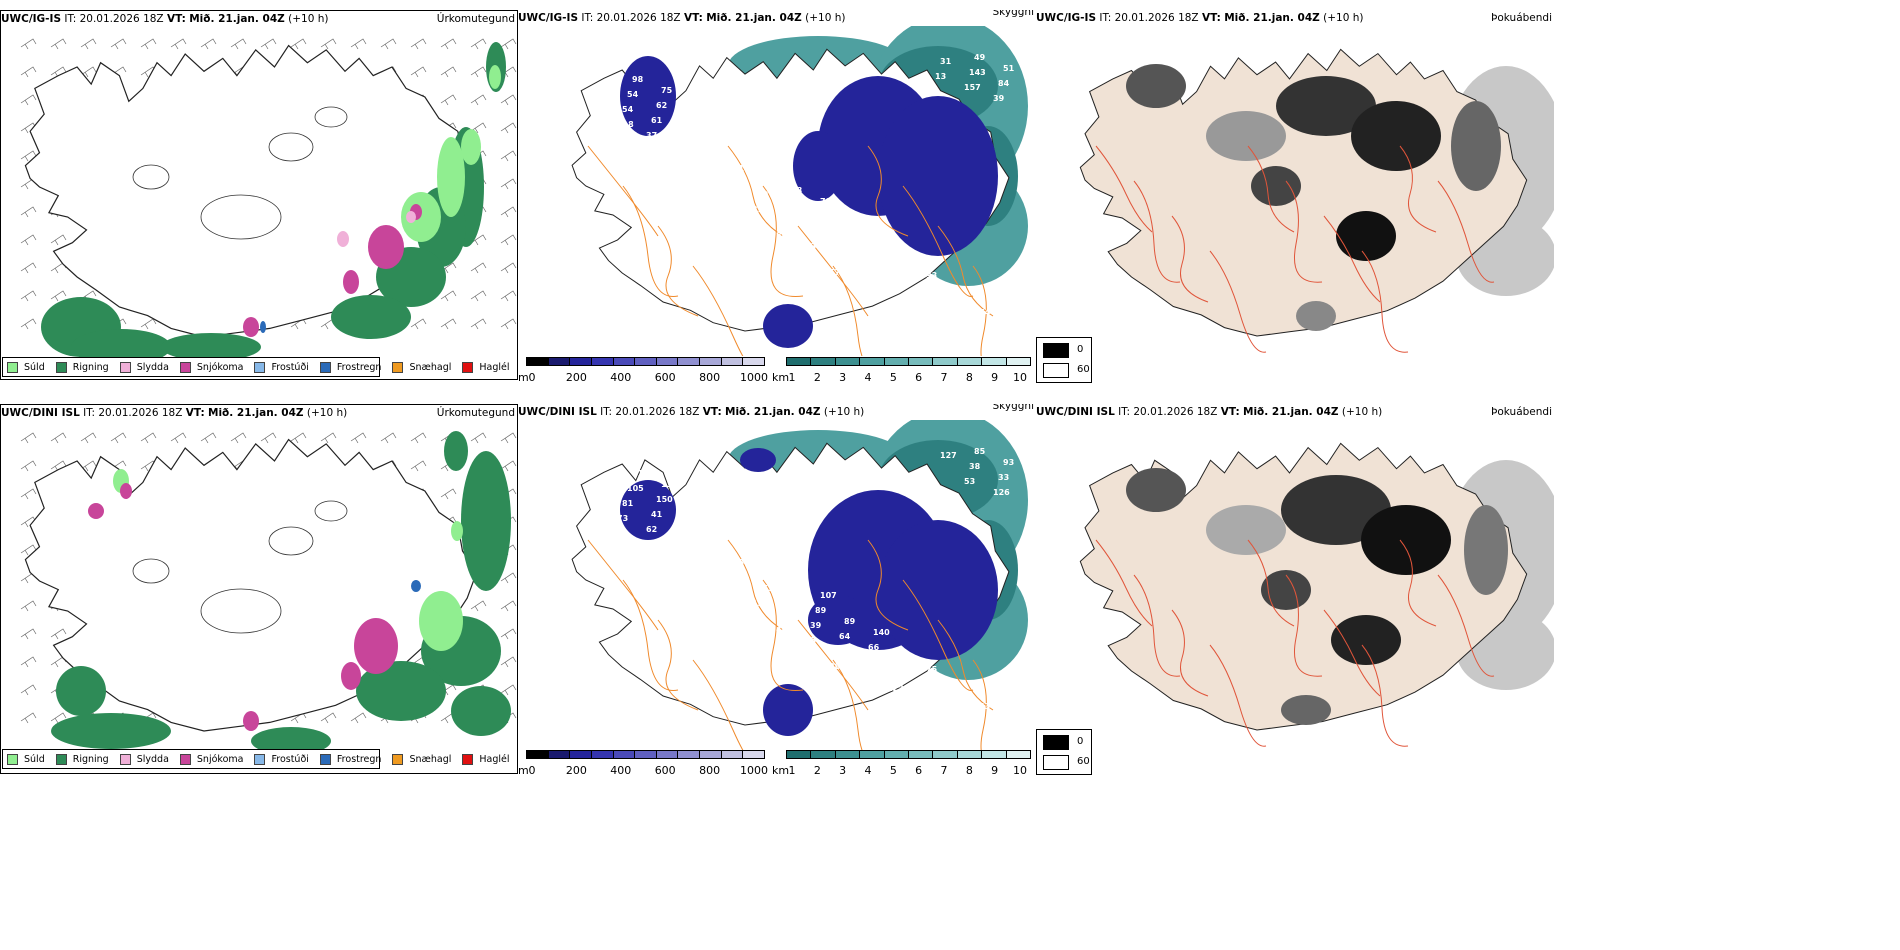 The height and width of the screenshot is (950, 1900). What do you see at coordinates (843, 770) in the screenshot?
I see `scale-tick: 3` at bounding box center [843, 770].